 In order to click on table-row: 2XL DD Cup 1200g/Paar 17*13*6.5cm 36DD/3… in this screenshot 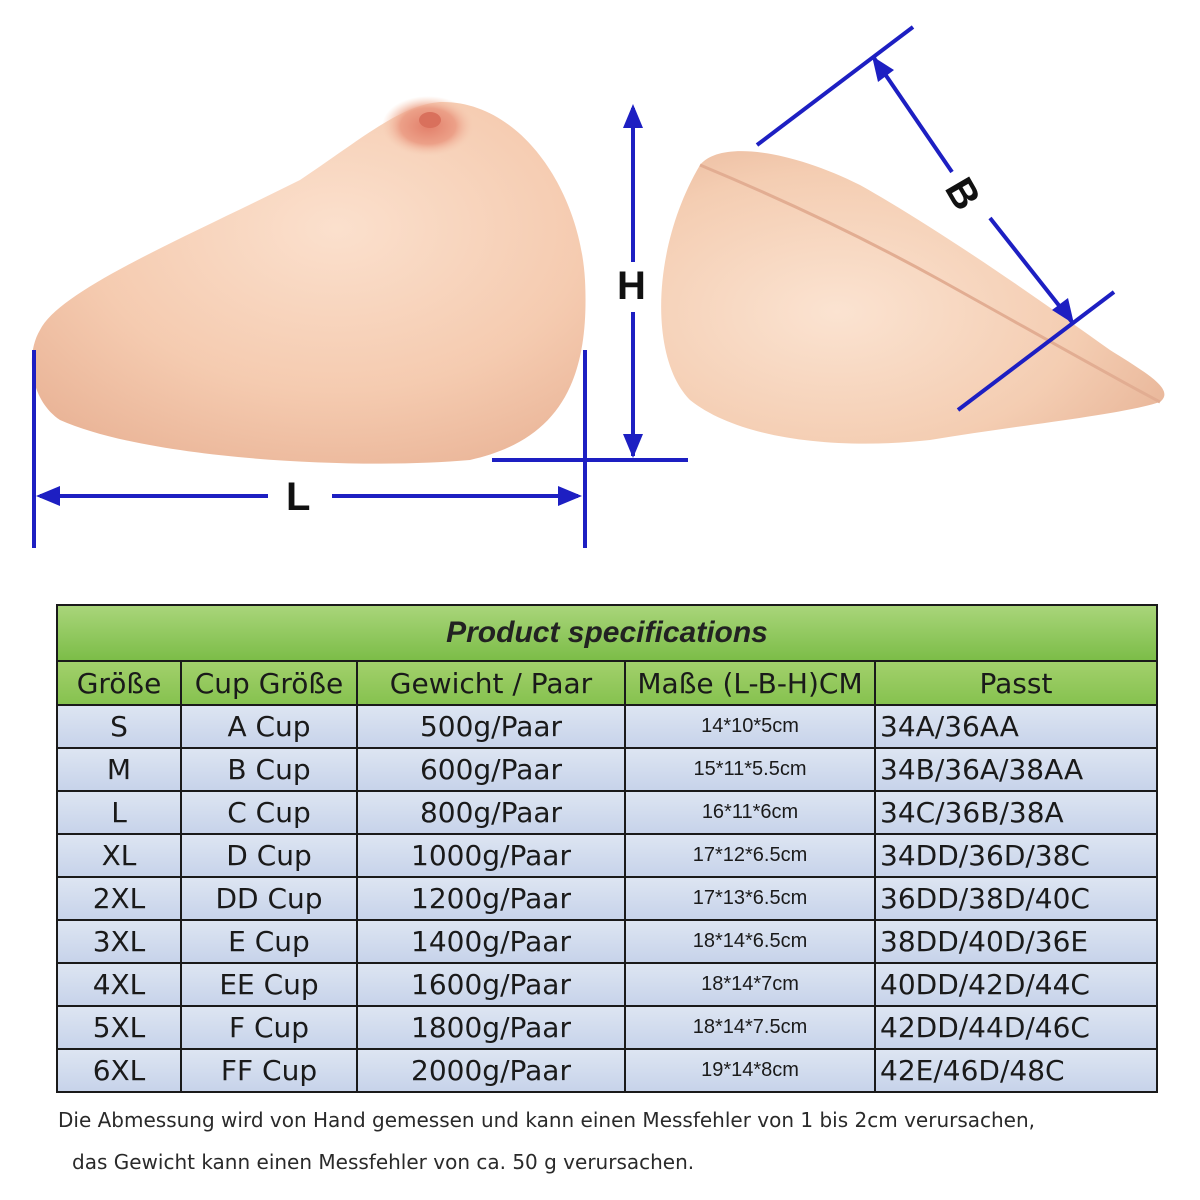, I will do `click(607, 898)`.